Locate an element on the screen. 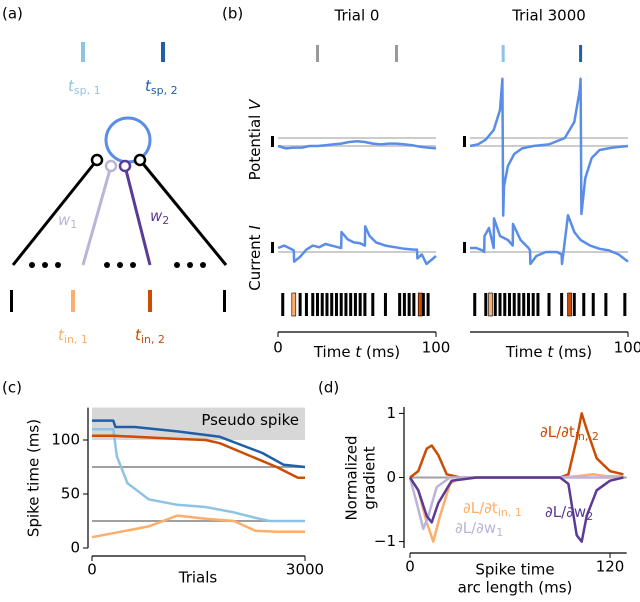 The image size is (640, 602). x-axis-label: Trials is located at coordinates (198, 578).